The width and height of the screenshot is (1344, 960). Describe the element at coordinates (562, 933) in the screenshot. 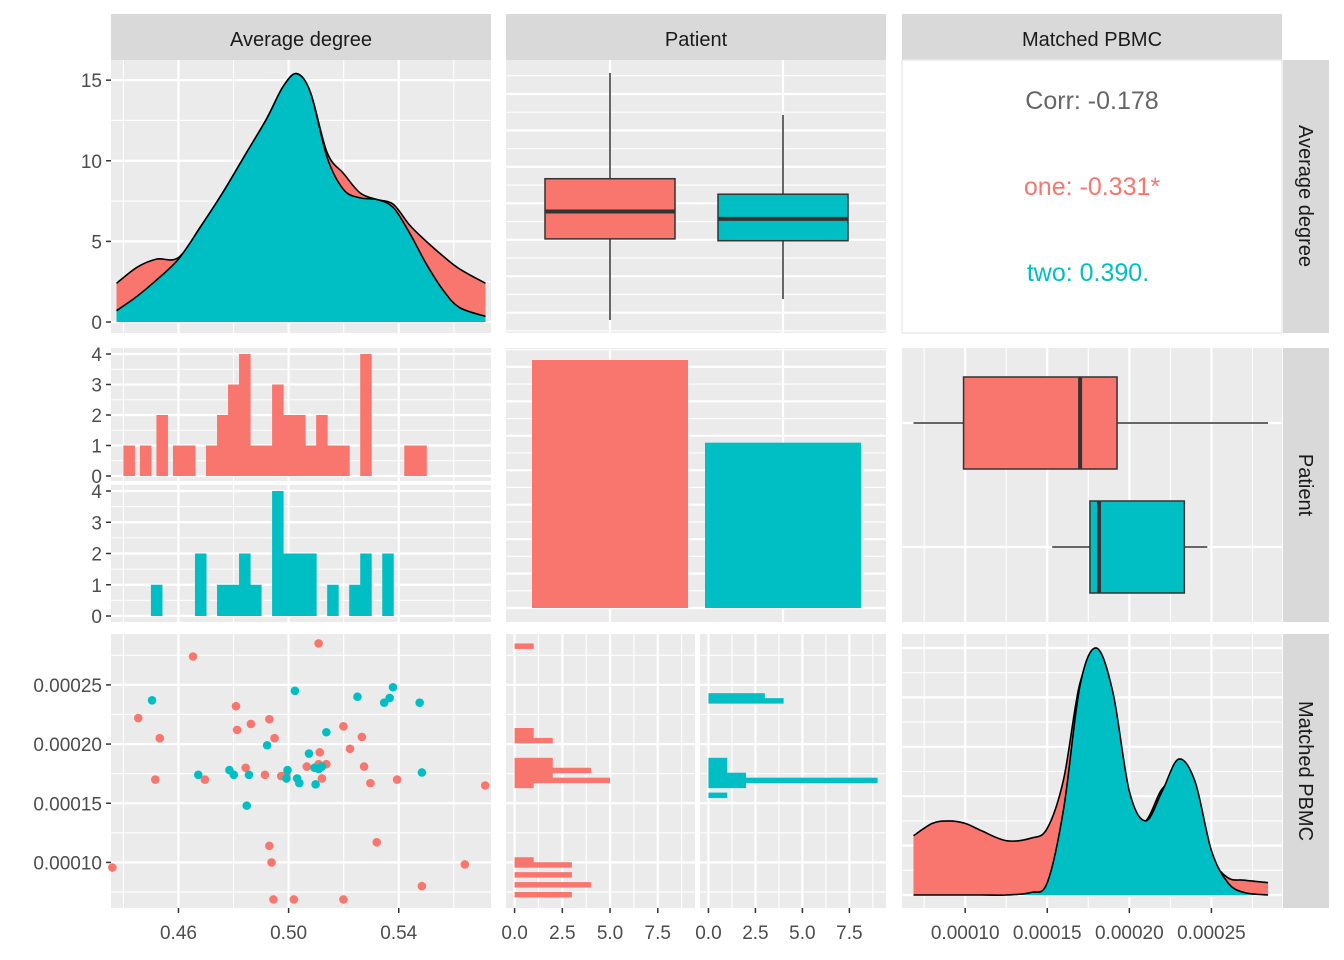

I see `hist-mp-x-one-tick-label: 2.5` at that location.